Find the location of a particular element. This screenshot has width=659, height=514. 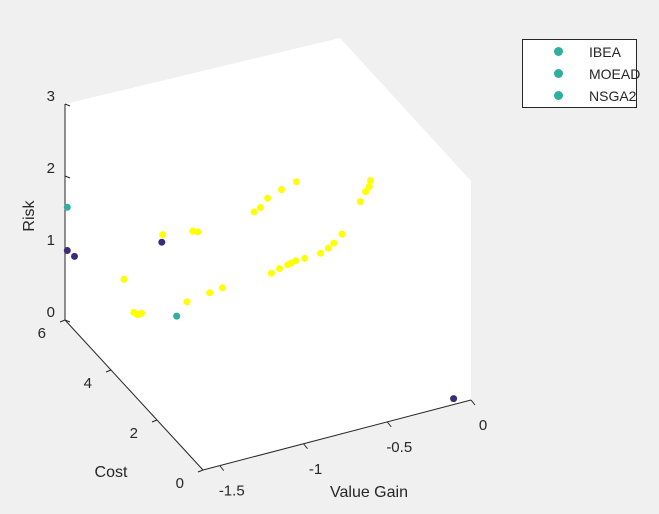

x-tick-label: 0 is located at coordinates (483, 425).